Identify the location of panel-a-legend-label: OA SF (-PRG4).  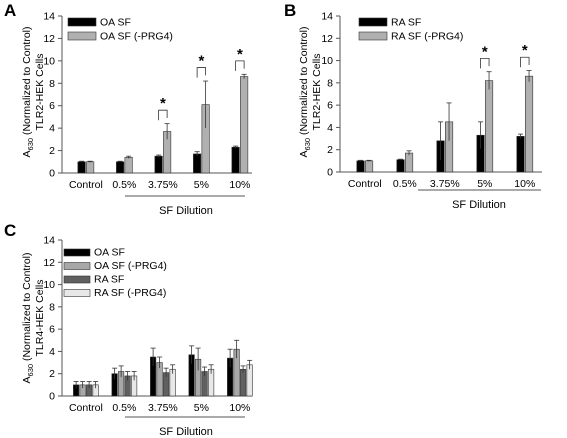
(136, 37).